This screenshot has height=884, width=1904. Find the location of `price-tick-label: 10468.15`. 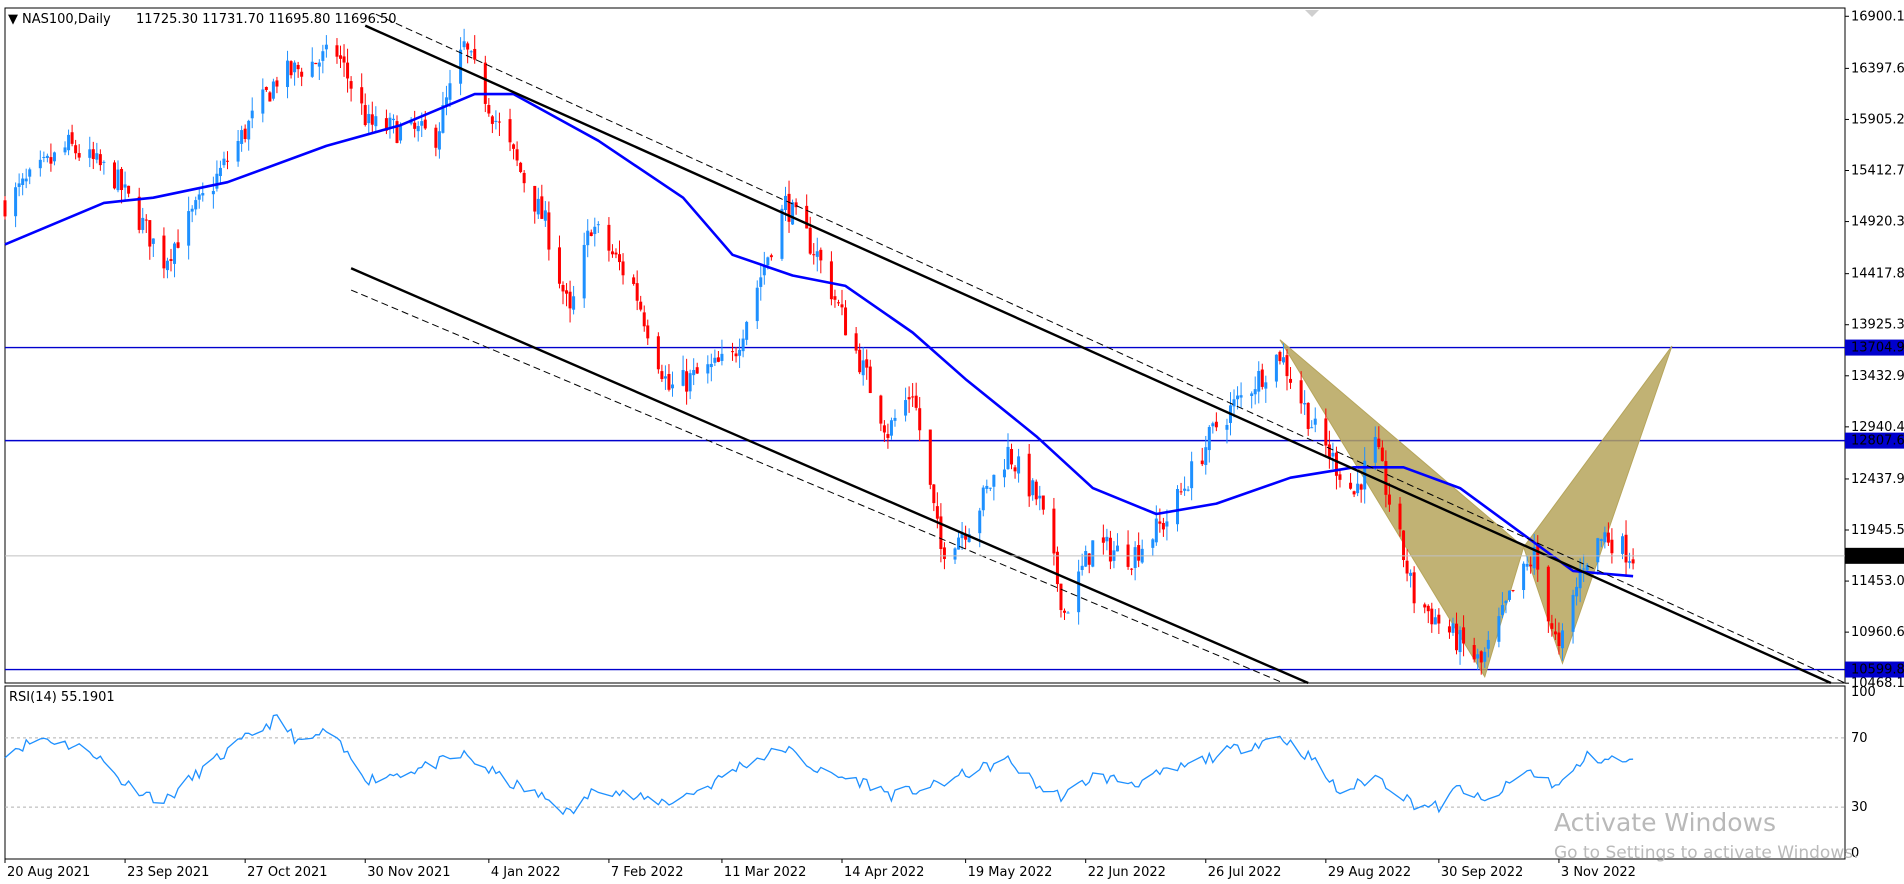

price-tick-label: 10468.15 is located at coordinates (1877, 683).